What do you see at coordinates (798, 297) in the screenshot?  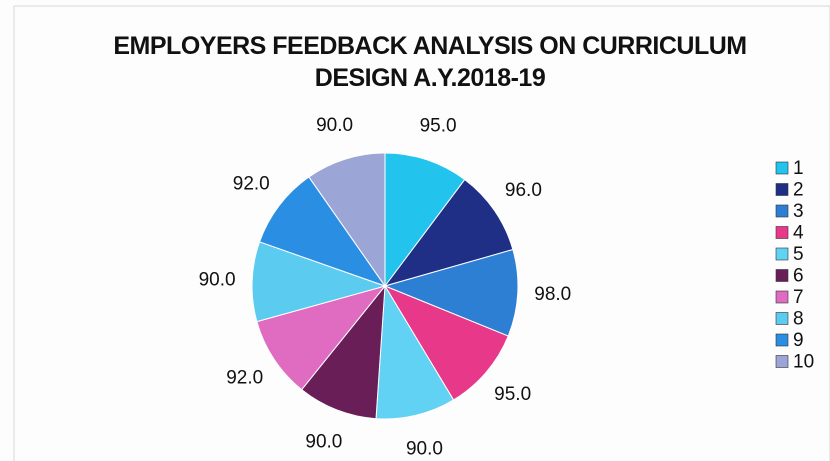 I see `legend-label: 7` at bounding box center [798, 297].